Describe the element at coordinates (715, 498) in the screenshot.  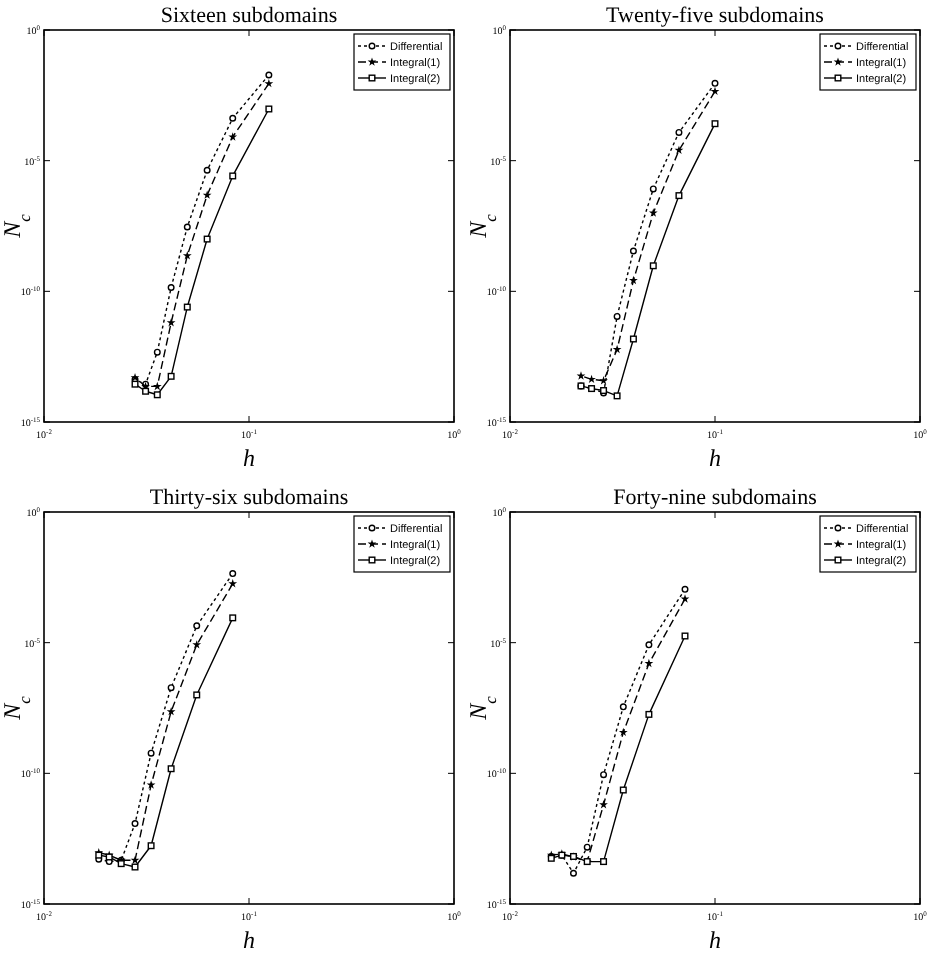
I see `chart-title: Forty-nine subdomains` at that location.